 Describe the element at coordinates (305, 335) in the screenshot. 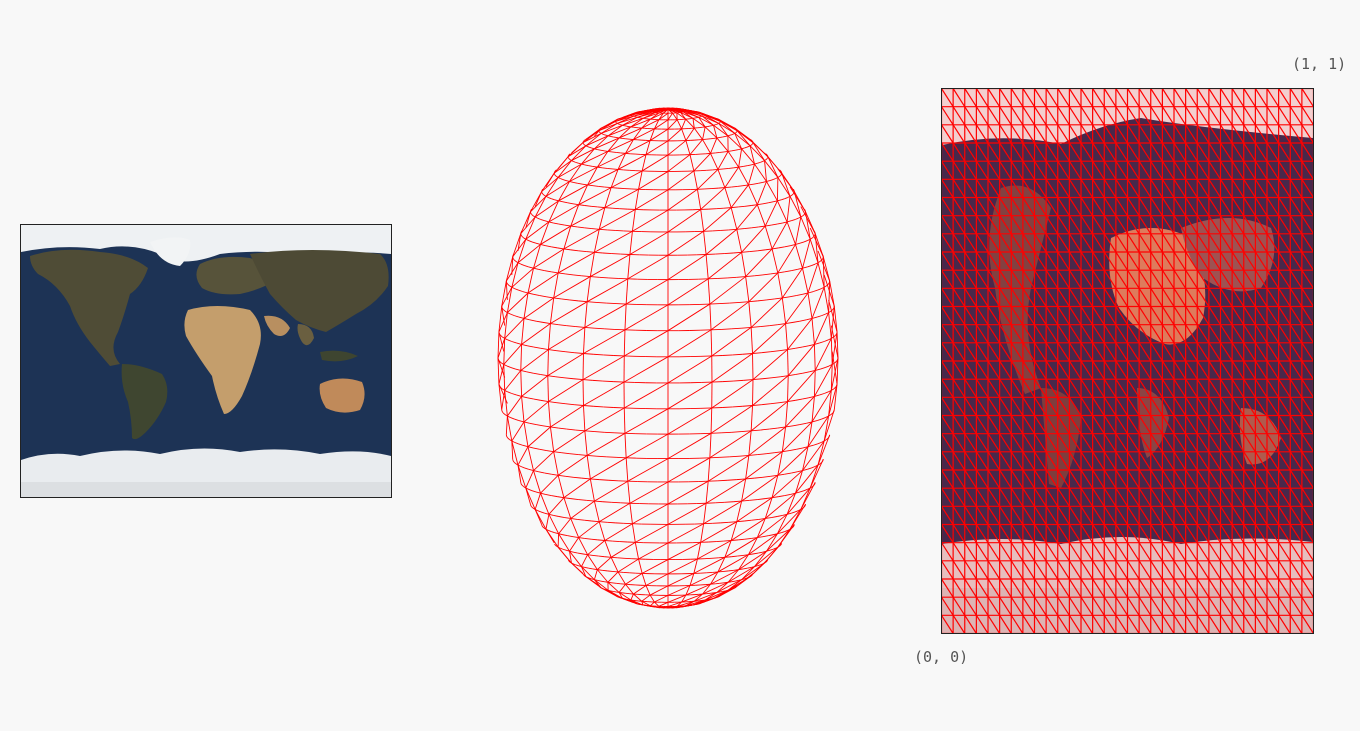

I see `india` at that location.